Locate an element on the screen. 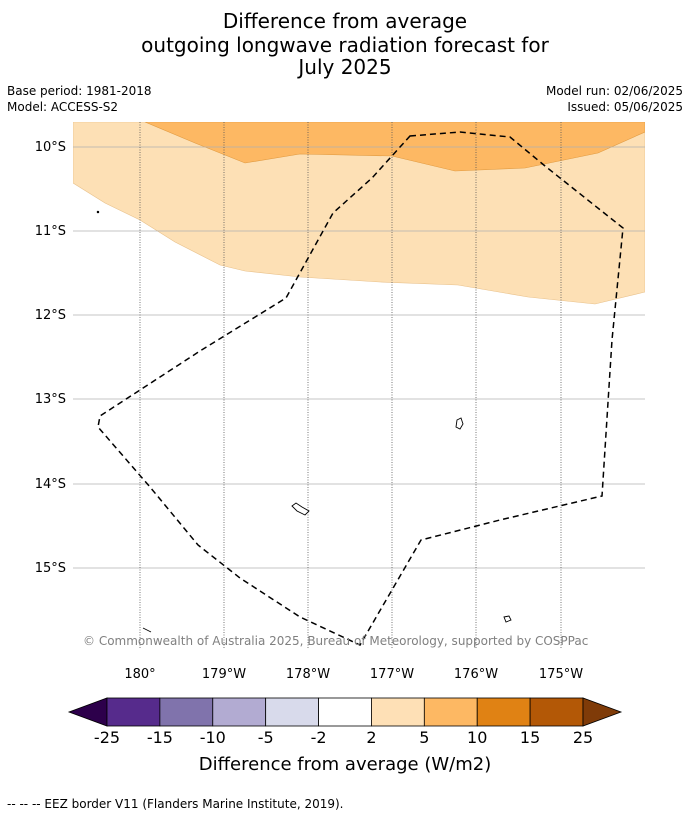 This screenshot has width=690, height=816. colorbar-tick-label: 2 is located at coordinates (371, 737).